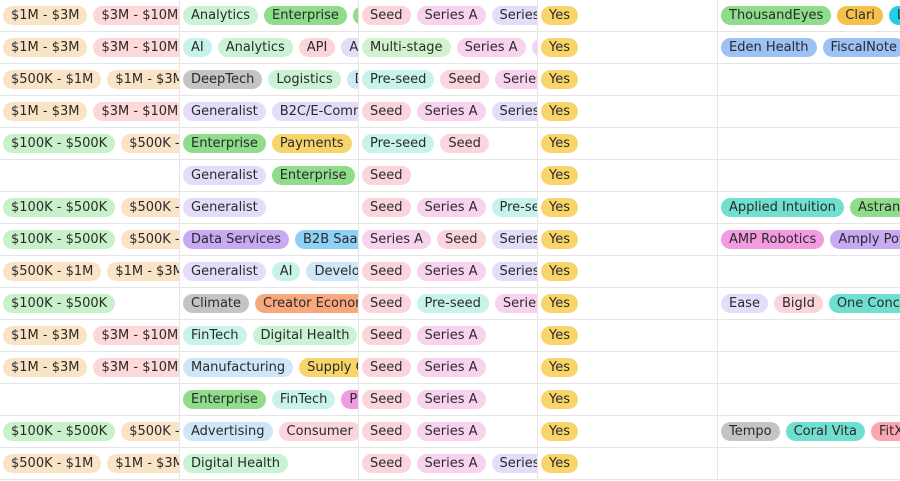  I want to click on tag-list: Pre-seed Seed Series, so click(449, 79).